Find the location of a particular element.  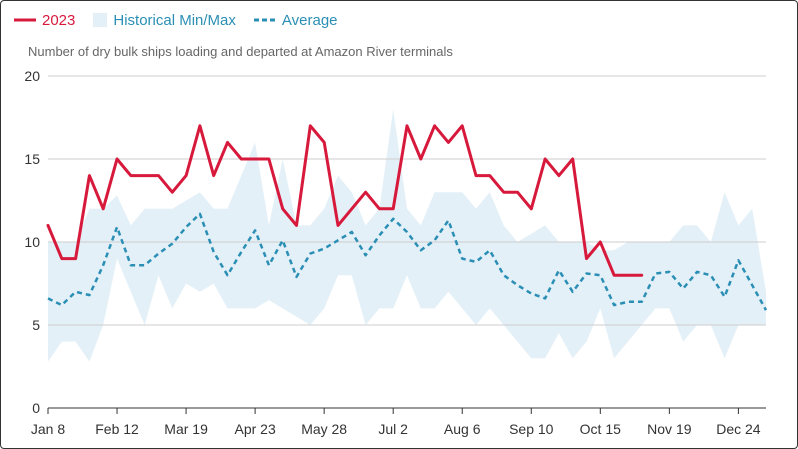

legend-item-average: Average is located at coordinates (295, 20).